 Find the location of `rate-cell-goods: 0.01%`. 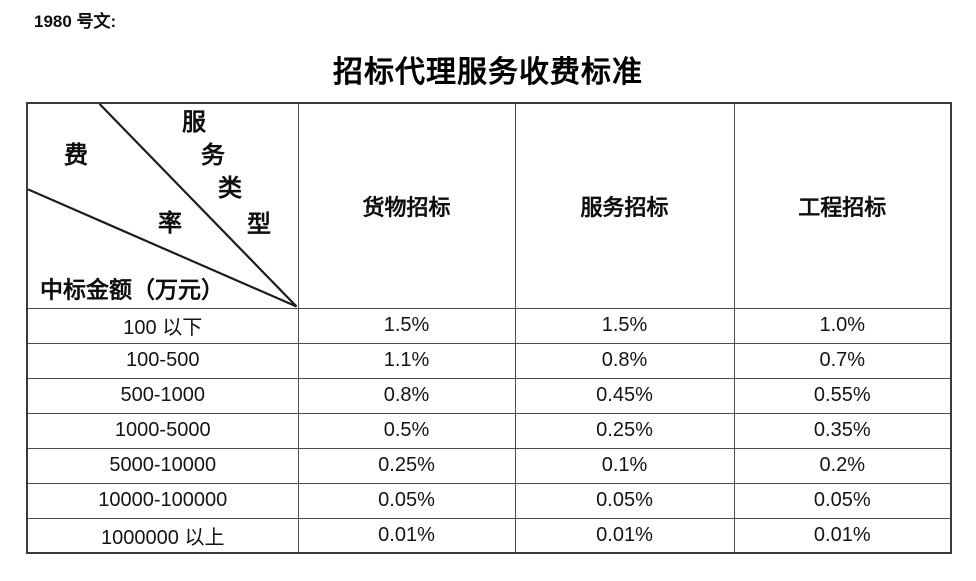

rate-cell-goods: 0.01% is located at coordinates (406, 535).